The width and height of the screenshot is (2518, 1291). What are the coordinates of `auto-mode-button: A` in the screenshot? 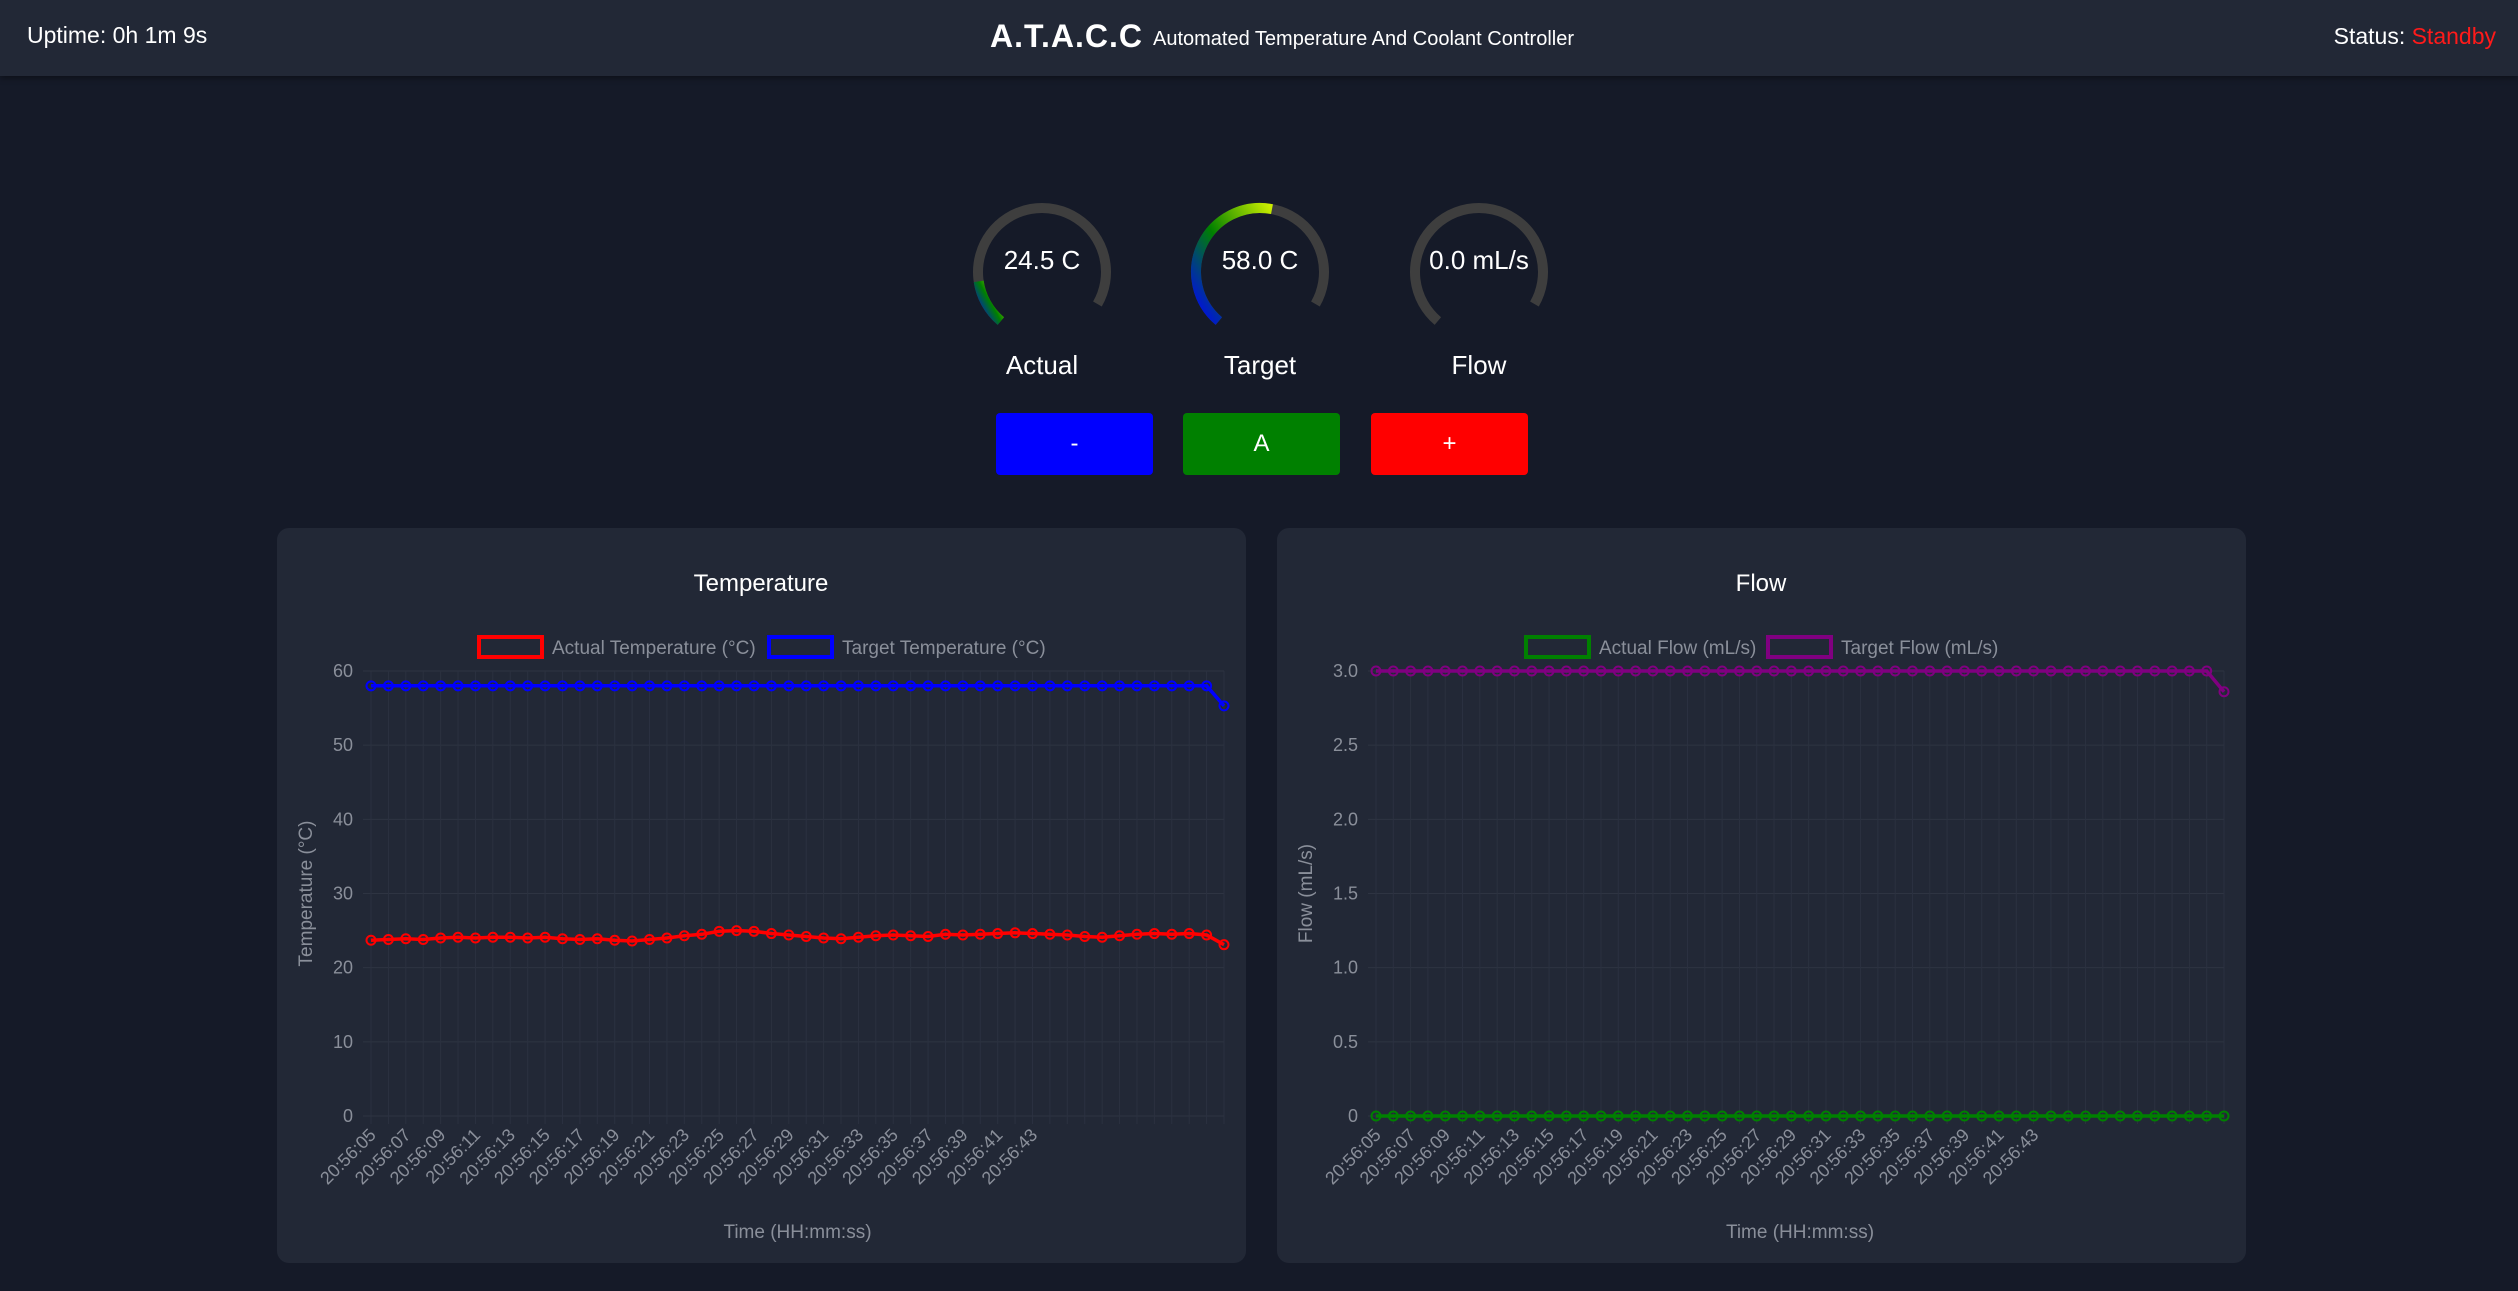 It's located at (1261, 444).